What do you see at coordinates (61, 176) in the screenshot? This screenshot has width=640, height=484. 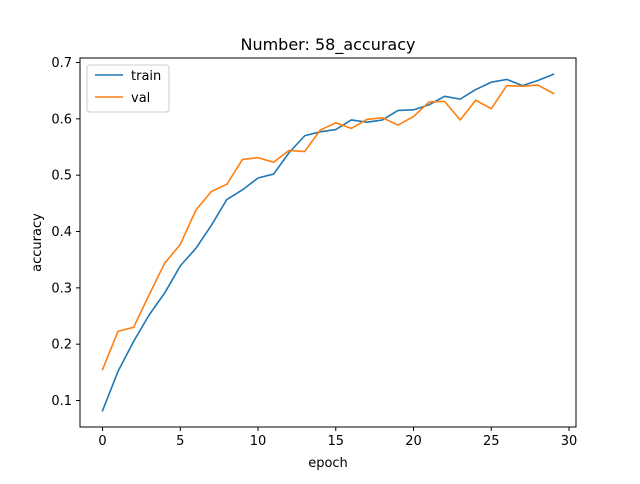 I see `y-tick-label-4: 0.5` at bounding box center [61, 176].